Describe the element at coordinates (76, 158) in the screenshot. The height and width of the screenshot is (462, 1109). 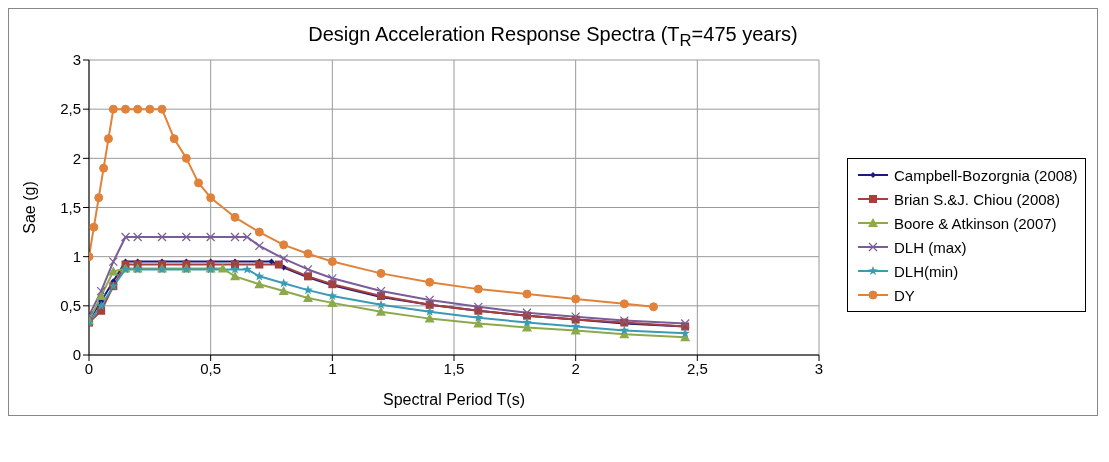
I see `y-tick-label: 2` at that location.